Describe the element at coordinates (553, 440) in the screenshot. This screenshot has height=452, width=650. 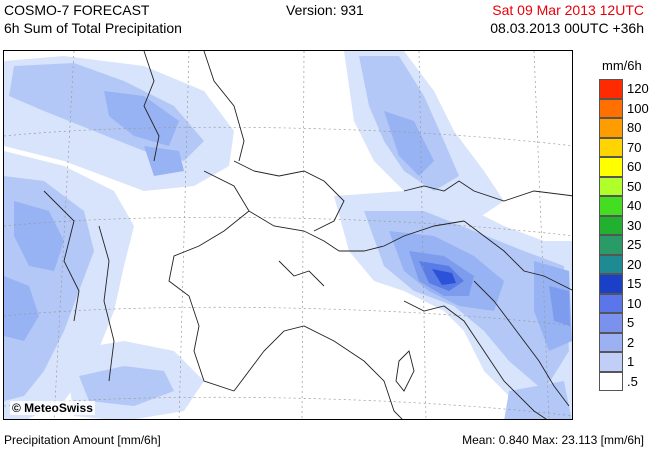
I see `footer-stats: Mean: 0.840 Max: 23.113 [mm/6h]` at that location.